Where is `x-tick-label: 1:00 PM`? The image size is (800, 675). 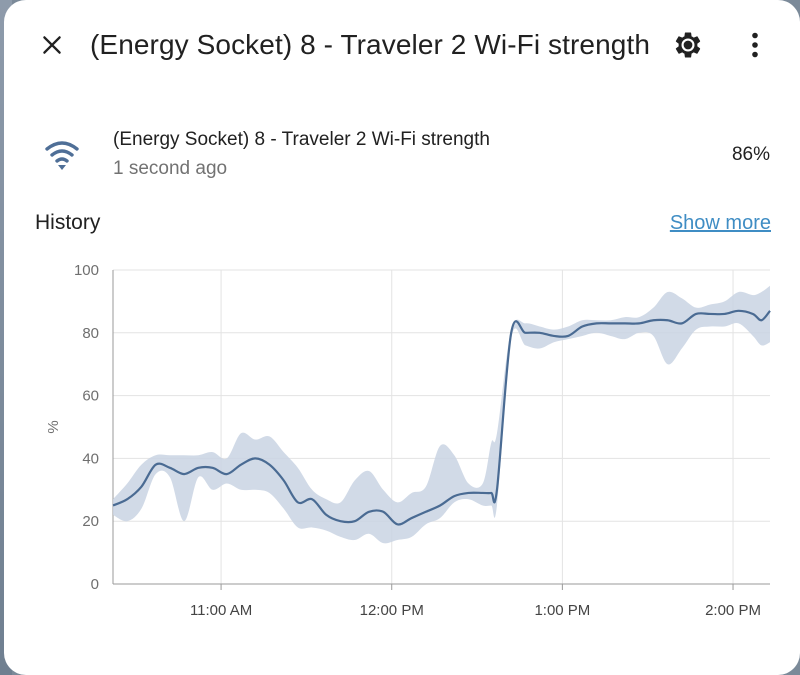 x-tick-label: 1:00 PM is located at coordinates (562, 610).